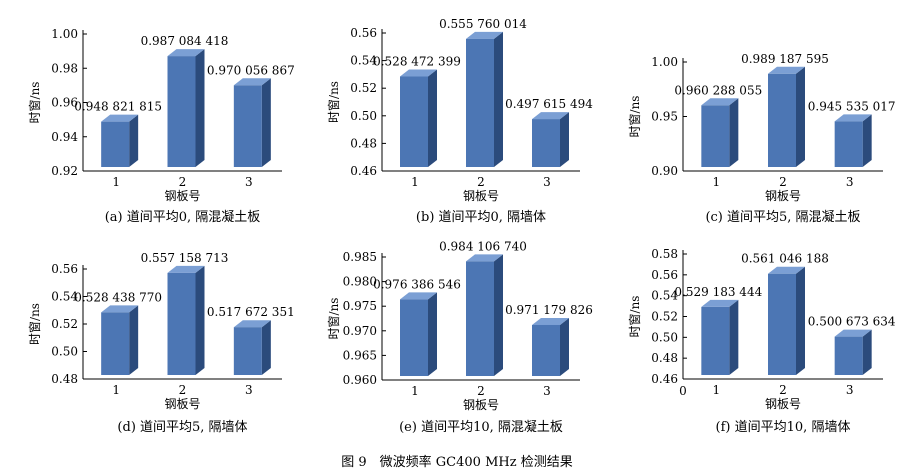 This screenshot has width=914, height=474. What do you see at coordinates (360, 355) in the screenshot?
I see `y-tick-label: 0.965` at bounding box center [360, 355].